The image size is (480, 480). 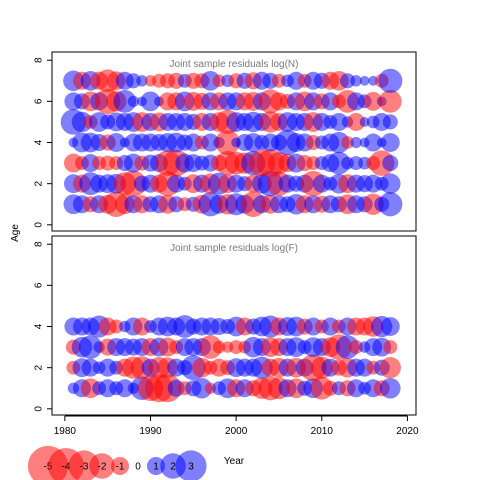 What do you see at coordinates (322, 431) in the screenshot?
I see `x-tick-label: 2010` at bounding box center [322, 431].